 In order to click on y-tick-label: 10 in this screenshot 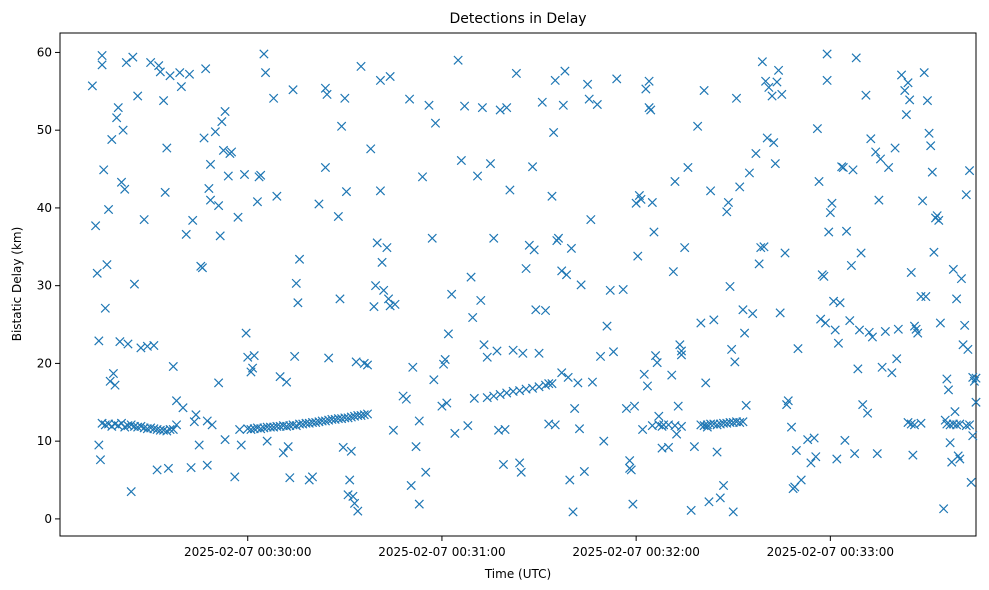, I will do `click(44, 441)`.